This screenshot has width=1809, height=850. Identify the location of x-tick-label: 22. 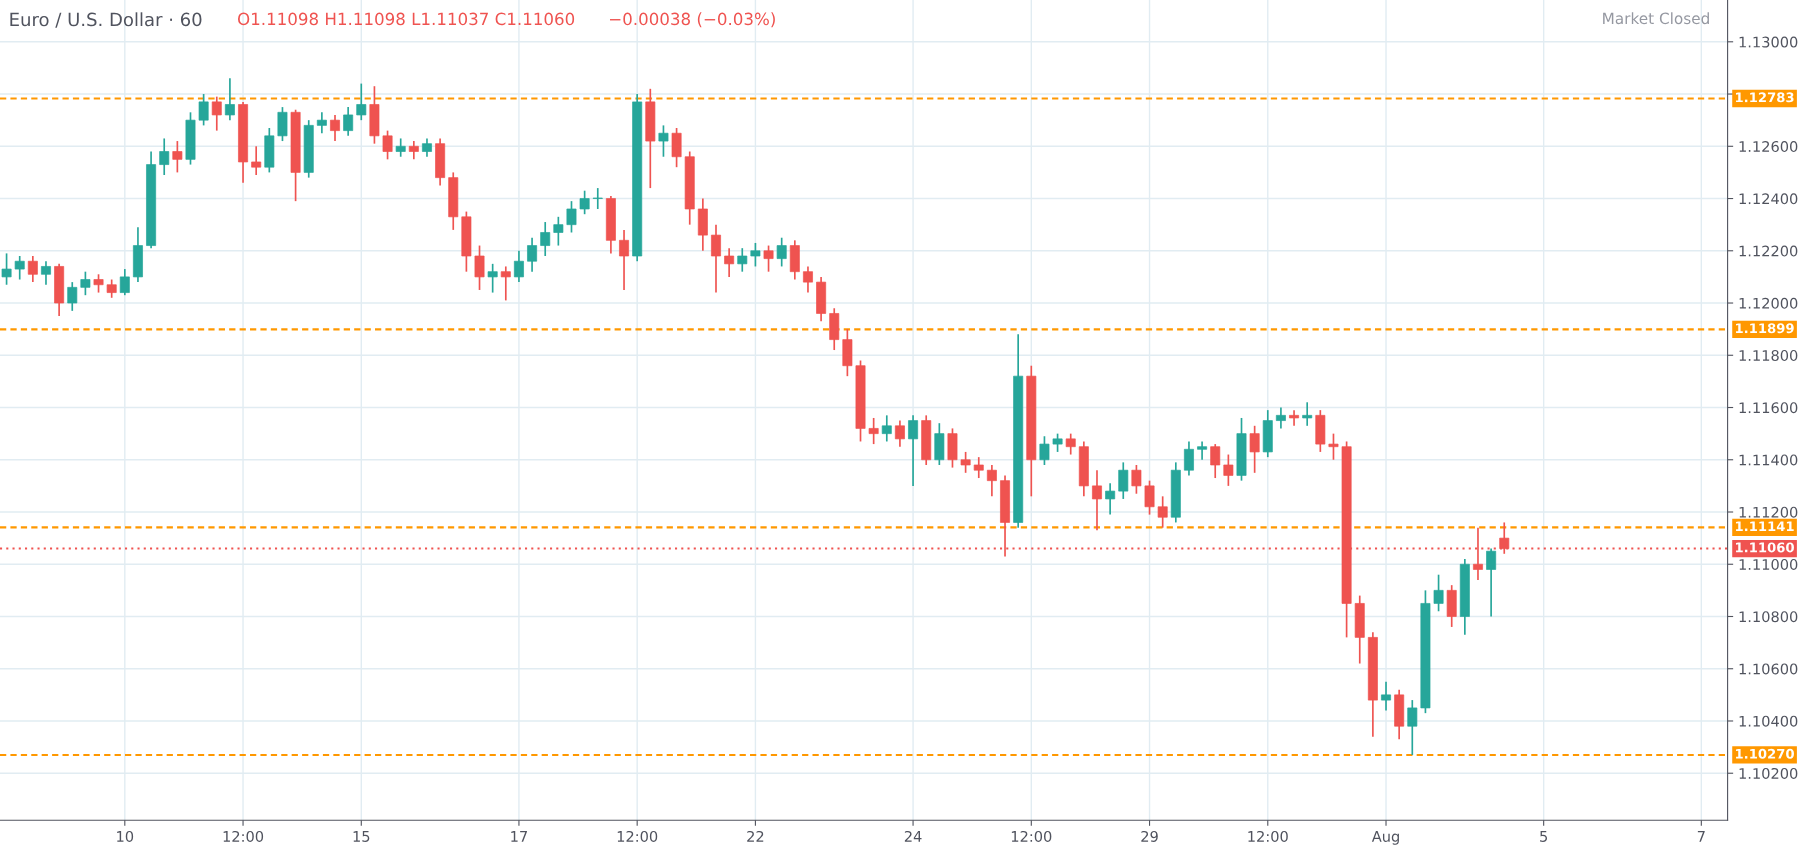
(755, 836).